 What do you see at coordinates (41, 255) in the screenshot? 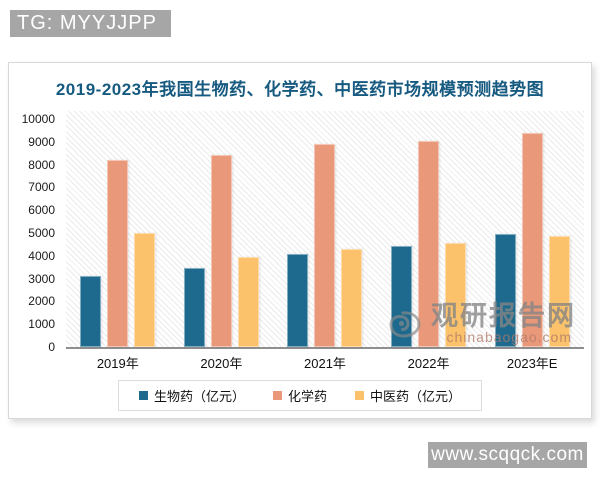
I see `y-tick-label: 4000` at bounding box center [41, 255].